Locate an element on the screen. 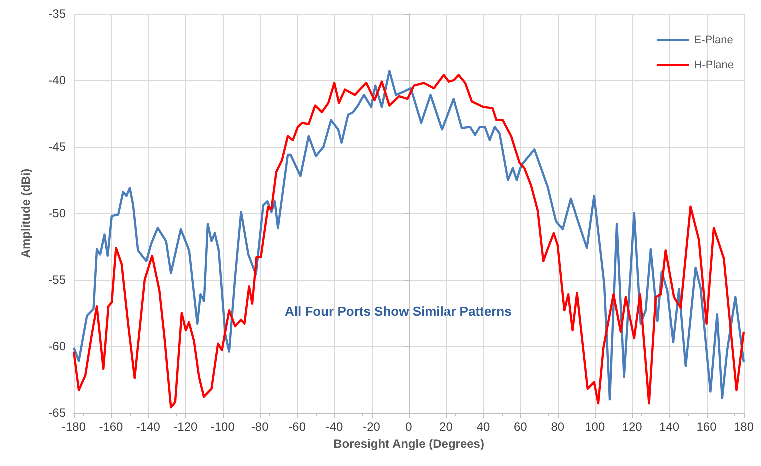 This screenshot has height=466, width=761. x-tick-label: -100 is located at coordinates (223, 427).